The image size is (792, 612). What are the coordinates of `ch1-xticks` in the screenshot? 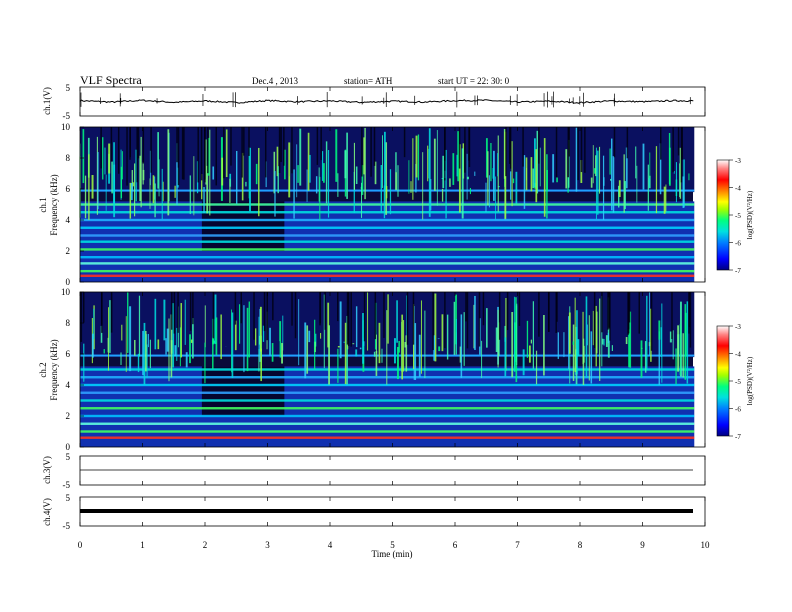 It's located at (392, 101).